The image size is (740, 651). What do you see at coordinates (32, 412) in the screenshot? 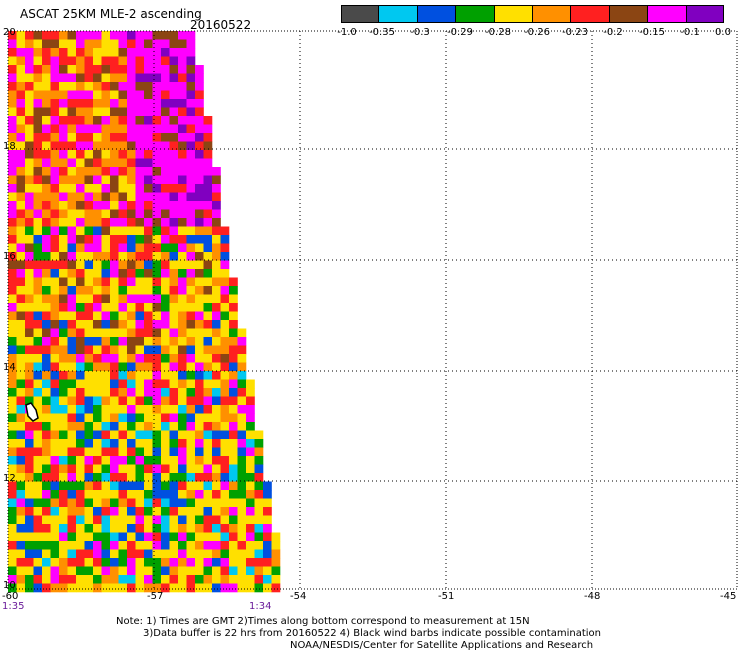
I see `island-outline` at bounding box center [32, 412].